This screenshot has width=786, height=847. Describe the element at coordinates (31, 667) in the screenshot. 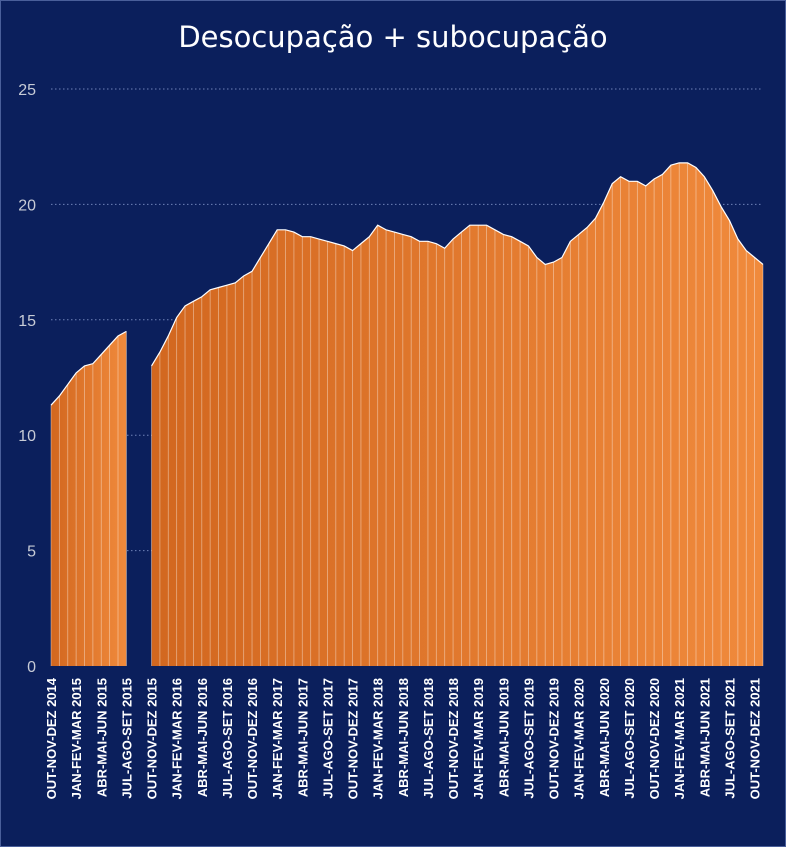

I see `y-tick-label: 0` at that location.